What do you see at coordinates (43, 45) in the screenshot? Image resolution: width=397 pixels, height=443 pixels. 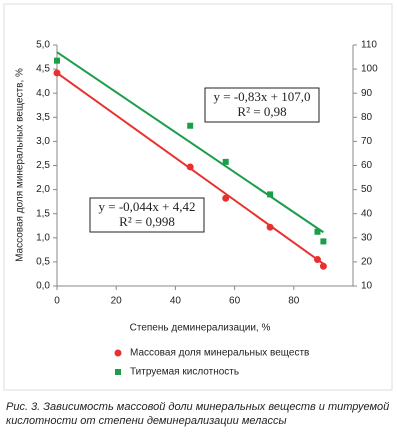 I see `y-tick-label: 5,0` at bounding box center [43, 45].